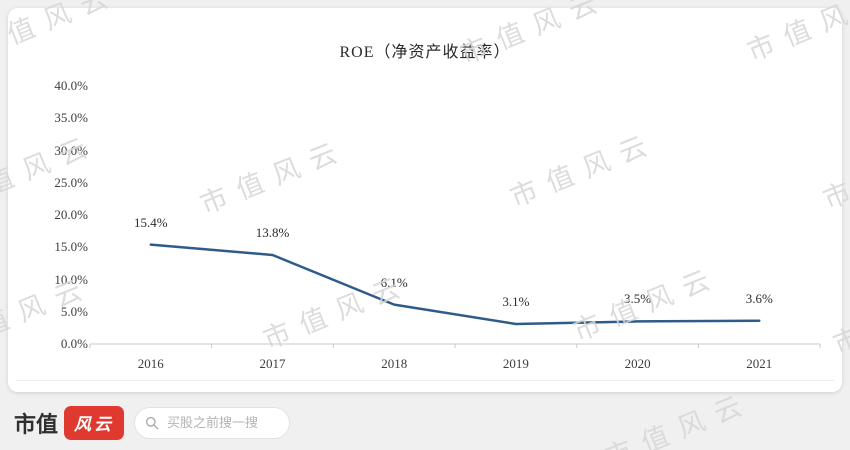 The image size is (850, 450). I want to click on y-axis-tick-label: 35.0%, so click(71, 118).